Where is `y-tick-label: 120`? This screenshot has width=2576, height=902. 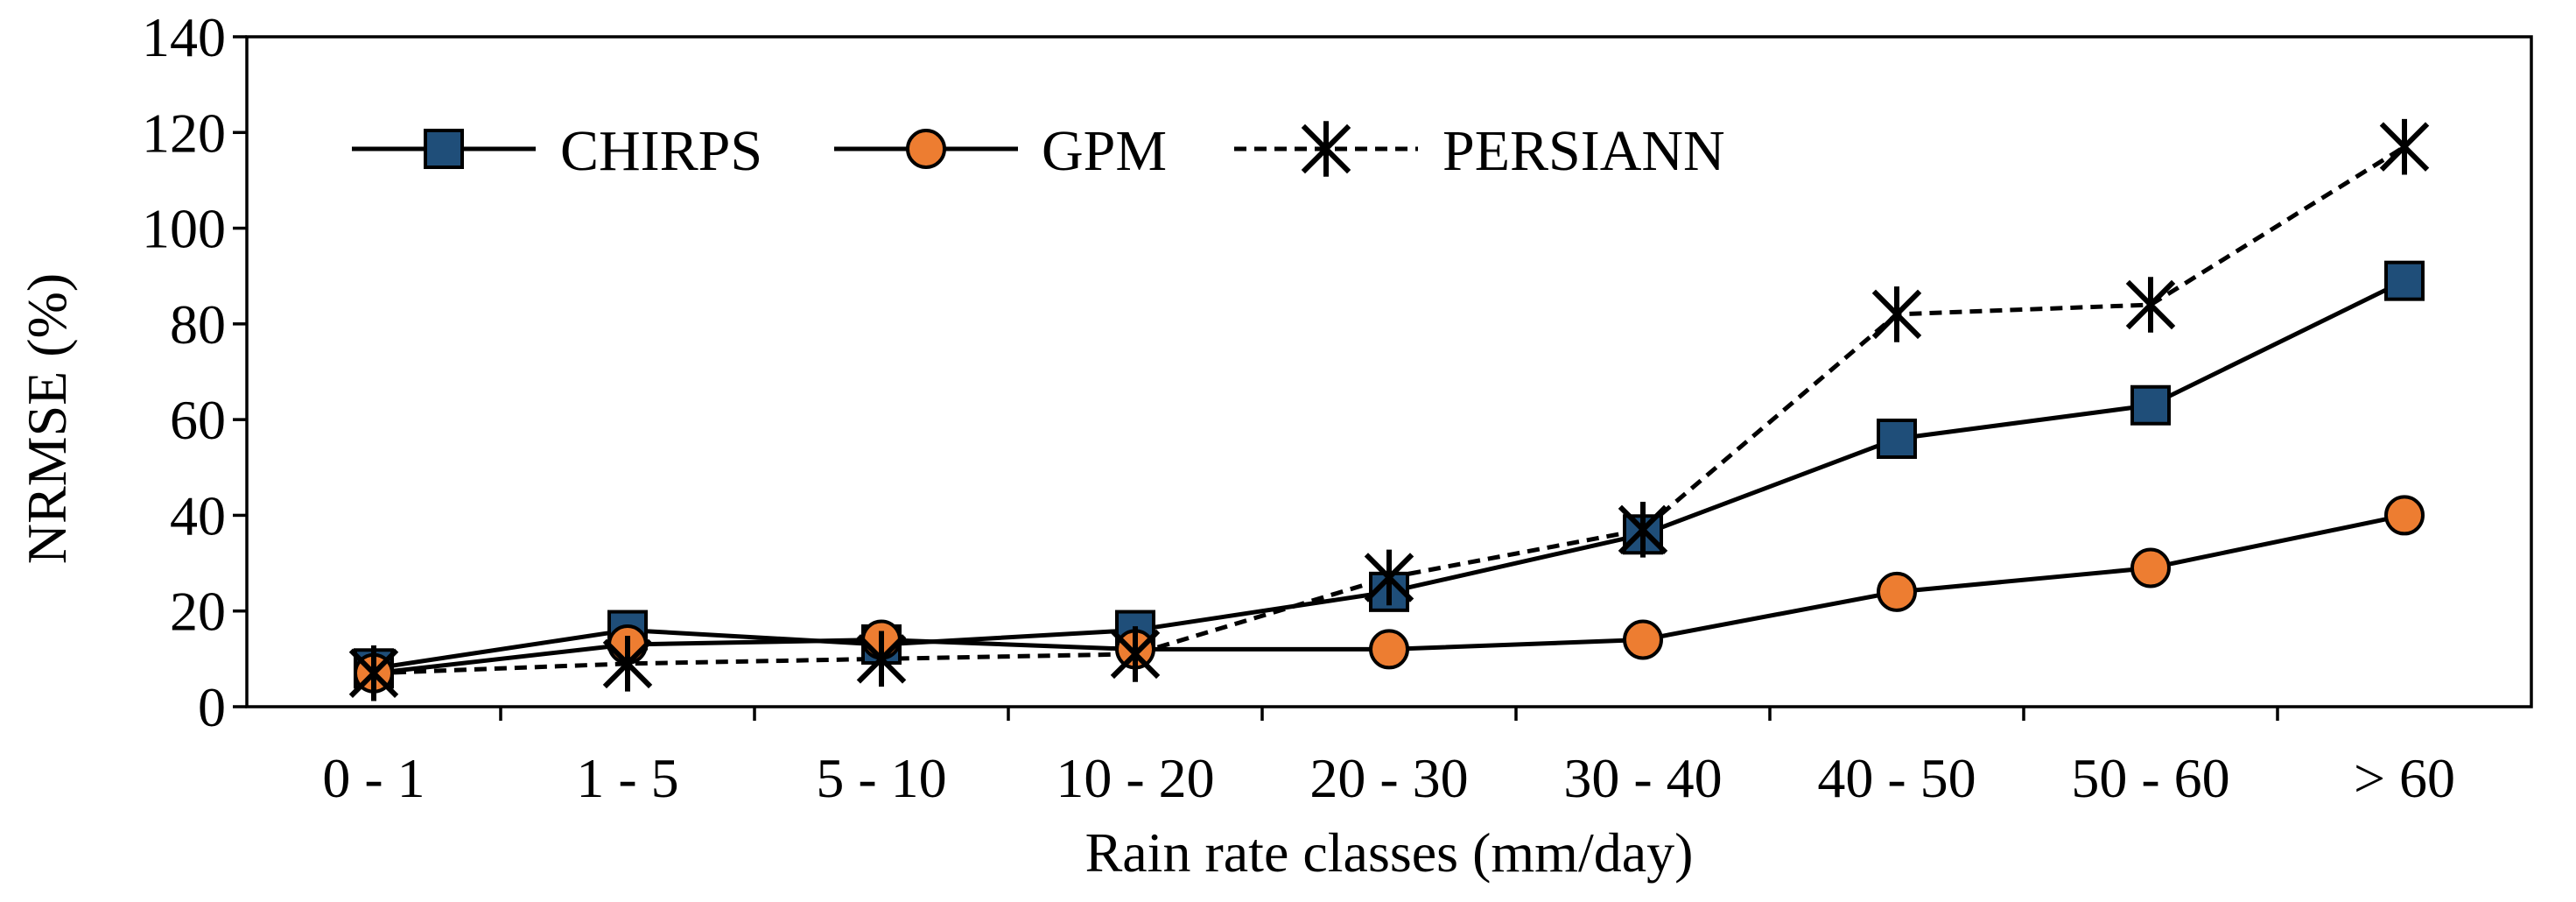
y-tick-label: 120 is located at coordinates (184, 133).